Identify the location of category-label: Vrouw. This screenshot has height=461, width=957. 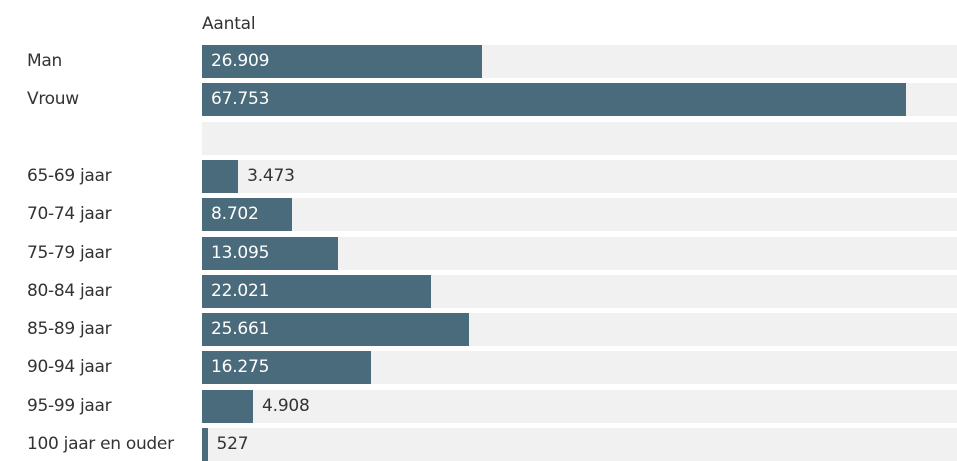
(53, 99).